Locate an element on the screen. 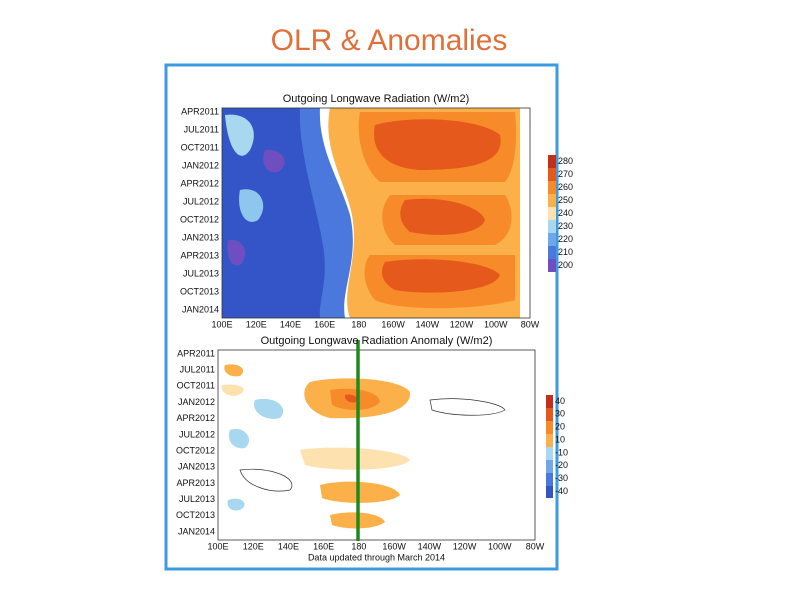 Image resolution: width=794 pixels, height=595 pixels. colorbar-label: -30 is located at coordinates (561, 478).